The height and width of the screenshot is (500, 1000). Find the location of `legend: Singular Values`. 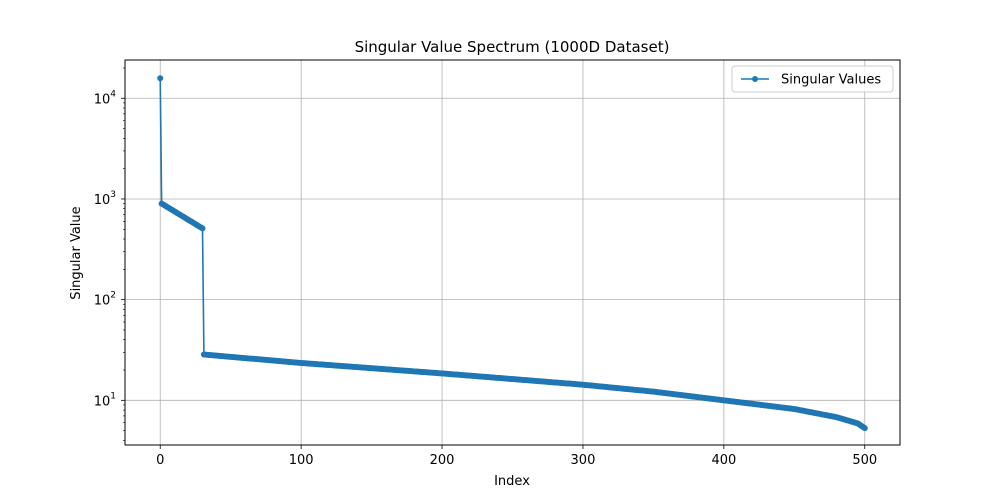

legend: Singular Values is located at coordinates (812, 79).